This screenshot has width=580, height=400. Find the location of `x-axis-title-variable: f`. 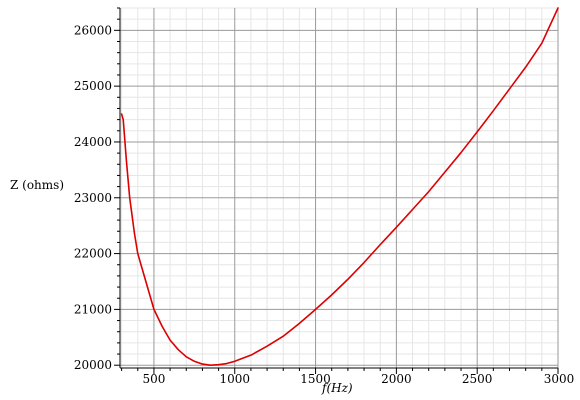

x-axis-title-variable: f is located at coordinates (325, 388).